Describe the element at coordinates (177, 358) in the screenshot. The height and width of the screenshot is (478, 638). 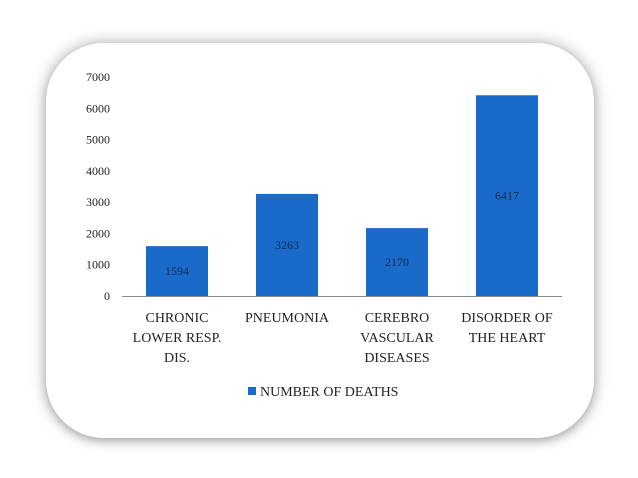
I see `category-label-0-line-2: DIS.` at that location.